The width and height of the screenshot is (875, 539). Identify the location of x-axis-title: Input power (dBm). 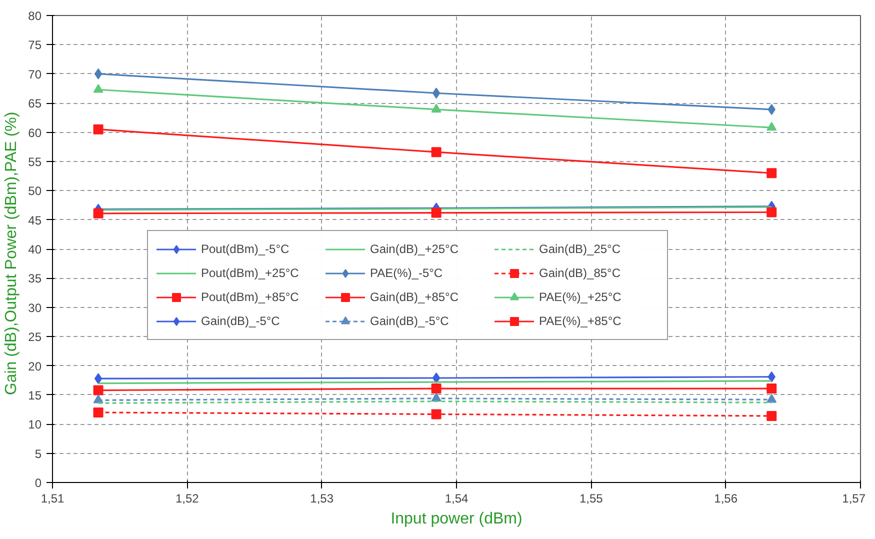
(456, 519).